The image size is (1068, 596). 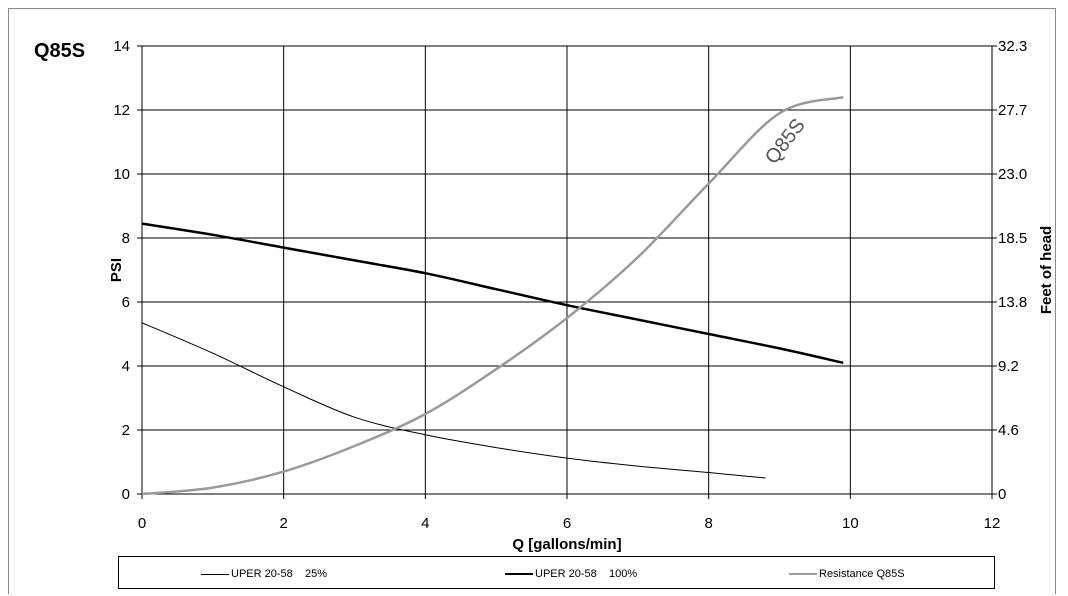 I want to click on x-tick-label: 4, so click(x=425, y=523).